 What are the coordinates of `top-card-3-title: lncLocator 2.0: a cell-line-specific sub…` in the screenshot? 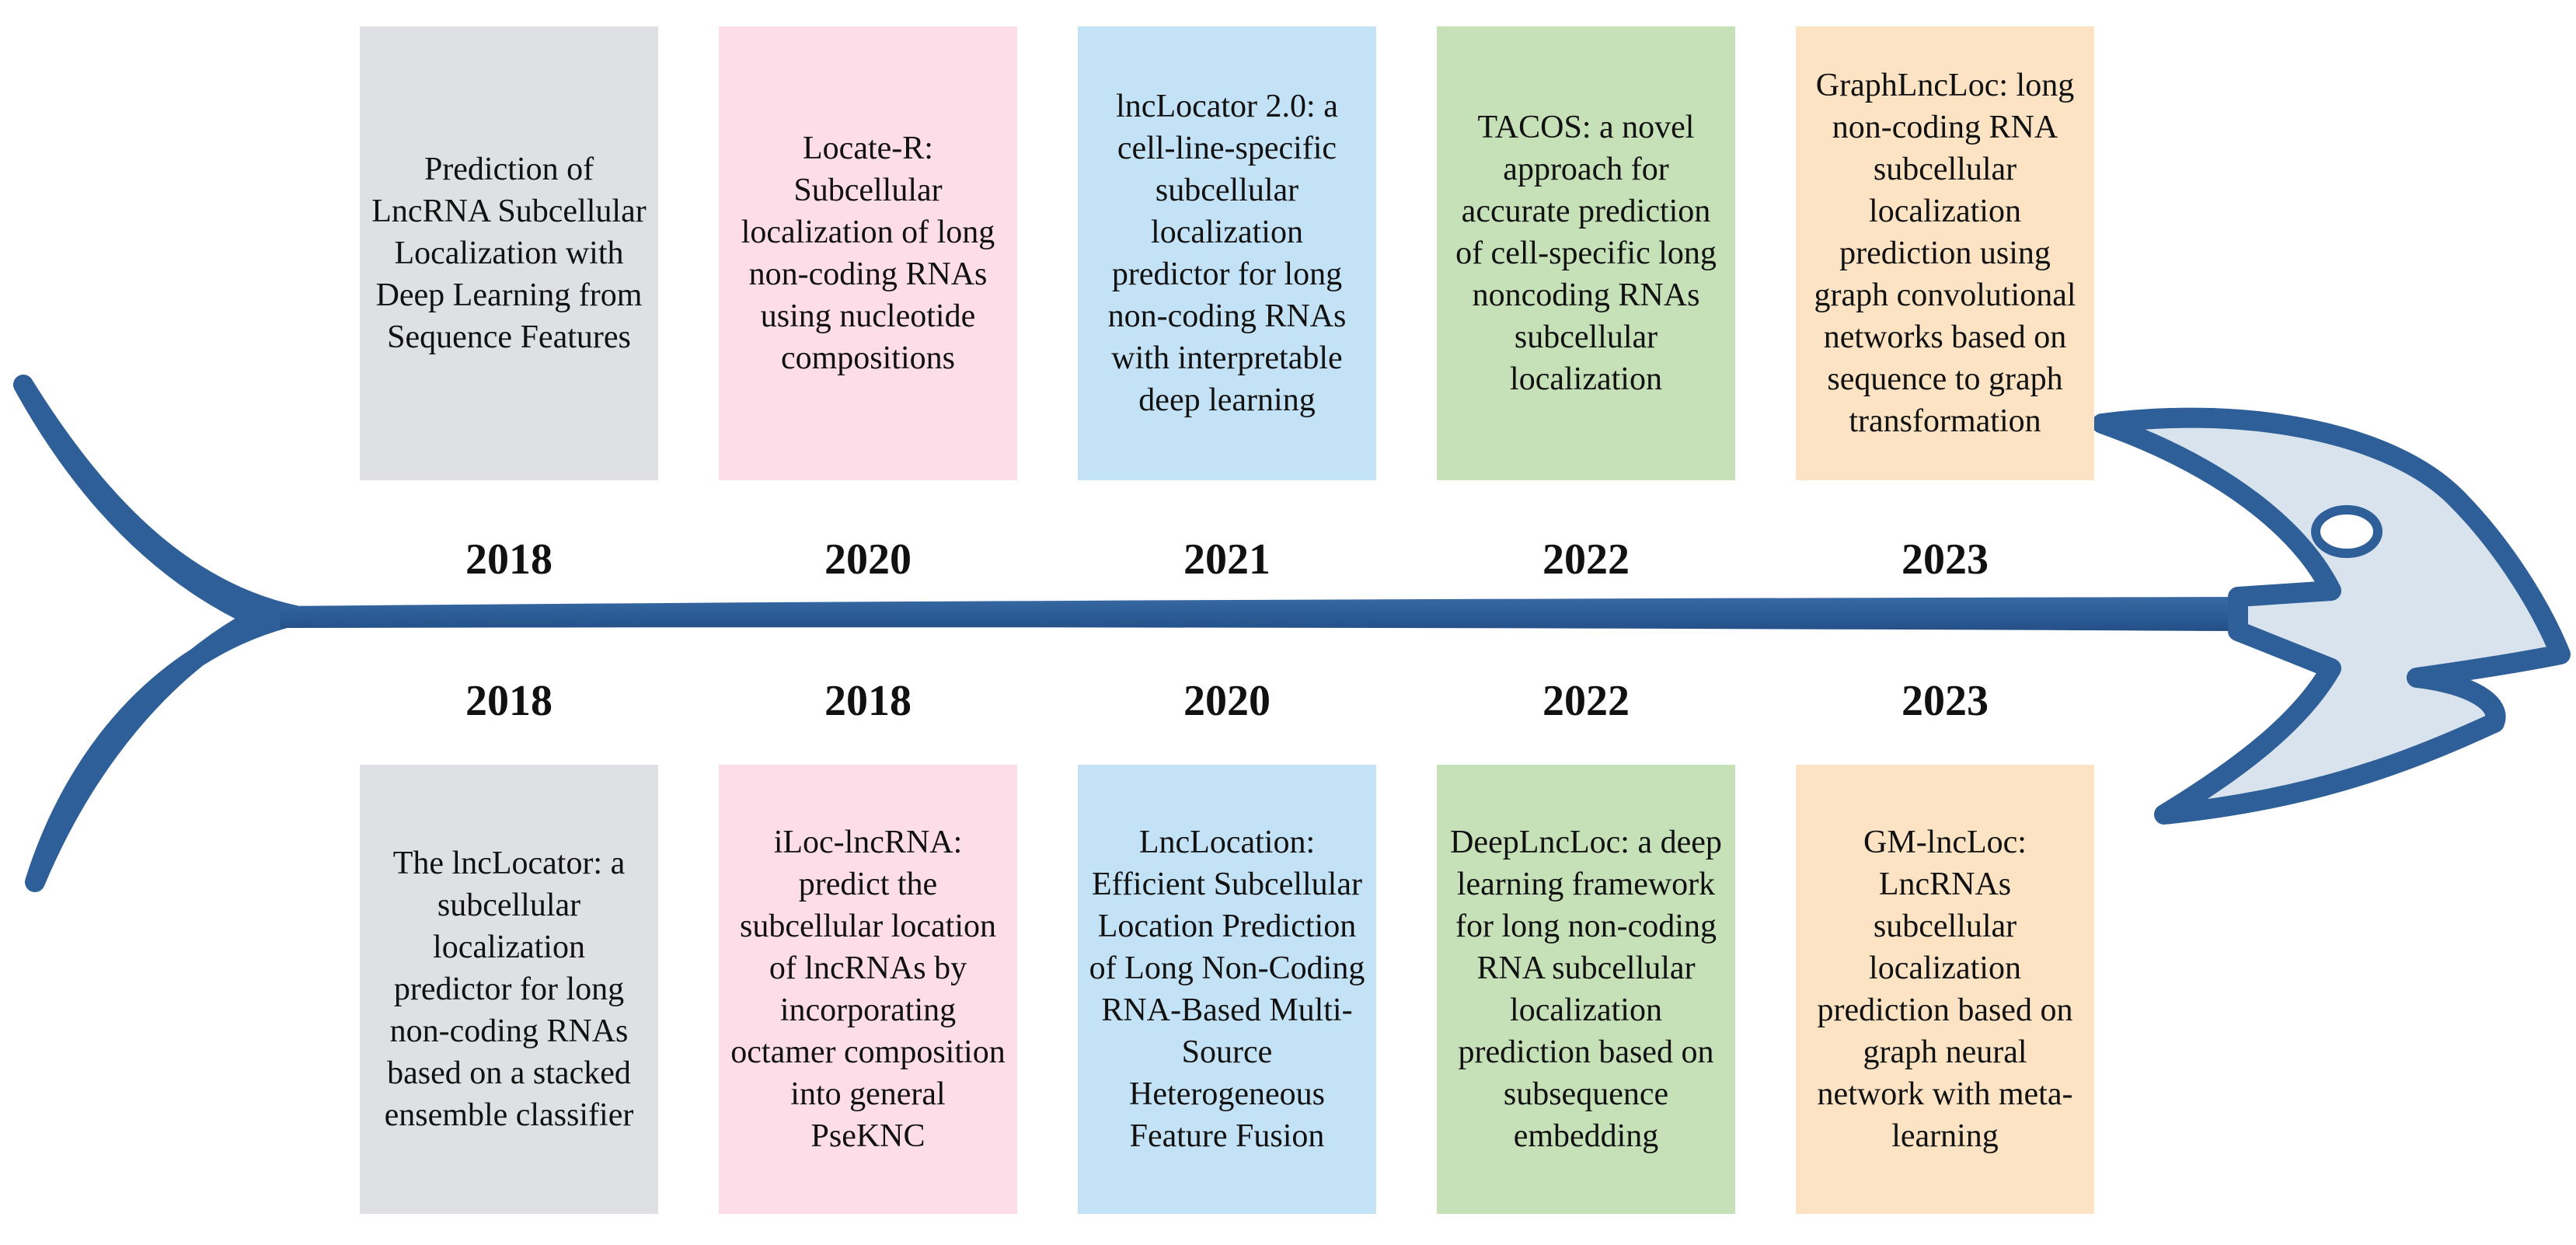 It's located at (1227, 253).